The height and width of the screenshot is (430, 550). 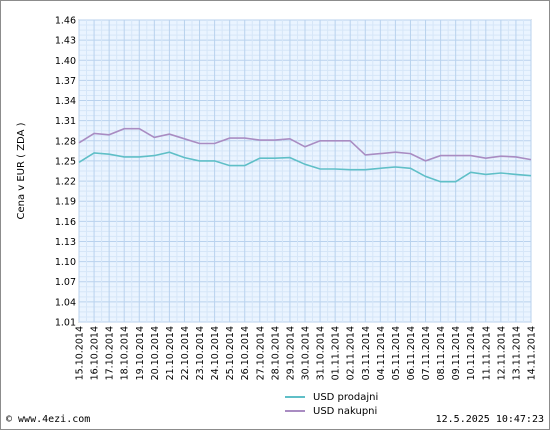 What do you see at coordinates (532, 353) in the screenshot?
I see `x-tick-label: 14.11.2014` at bounding box center [532, 353].